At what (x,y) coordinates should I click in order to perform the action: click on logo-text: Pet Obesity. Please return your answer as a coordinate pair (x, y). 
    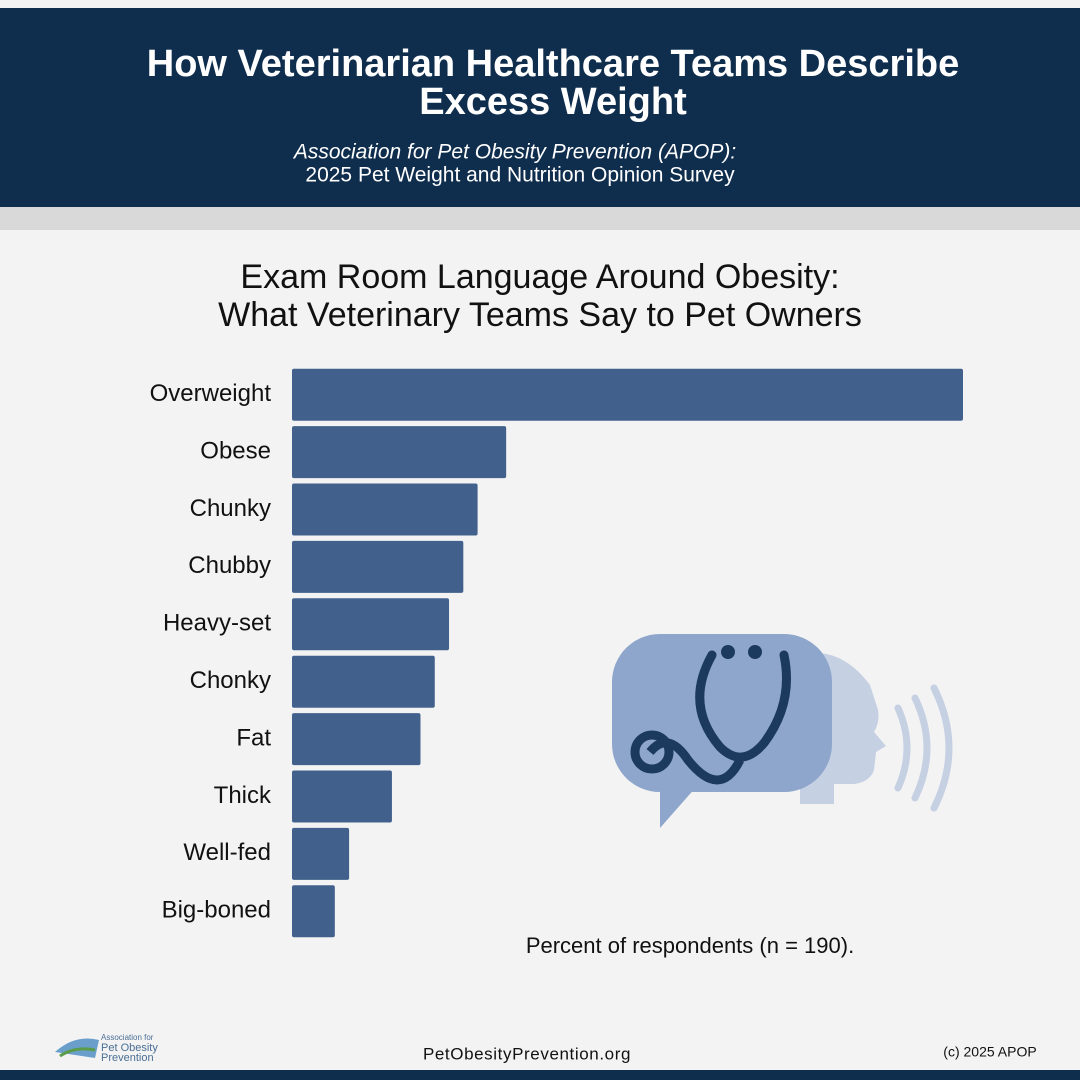
    Looking at the image, I should click on (129, 1048).